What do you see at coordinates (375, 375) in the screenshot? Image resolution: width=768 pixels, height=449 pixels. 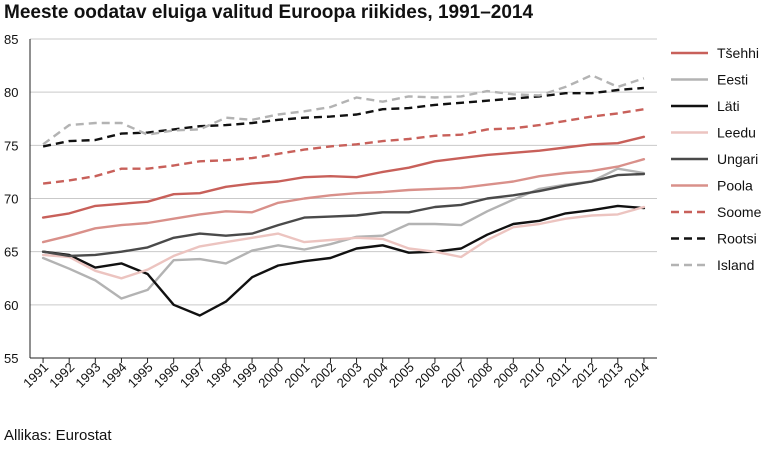 I see `x-tick-label: 2004` at bounding box center [375, 375].